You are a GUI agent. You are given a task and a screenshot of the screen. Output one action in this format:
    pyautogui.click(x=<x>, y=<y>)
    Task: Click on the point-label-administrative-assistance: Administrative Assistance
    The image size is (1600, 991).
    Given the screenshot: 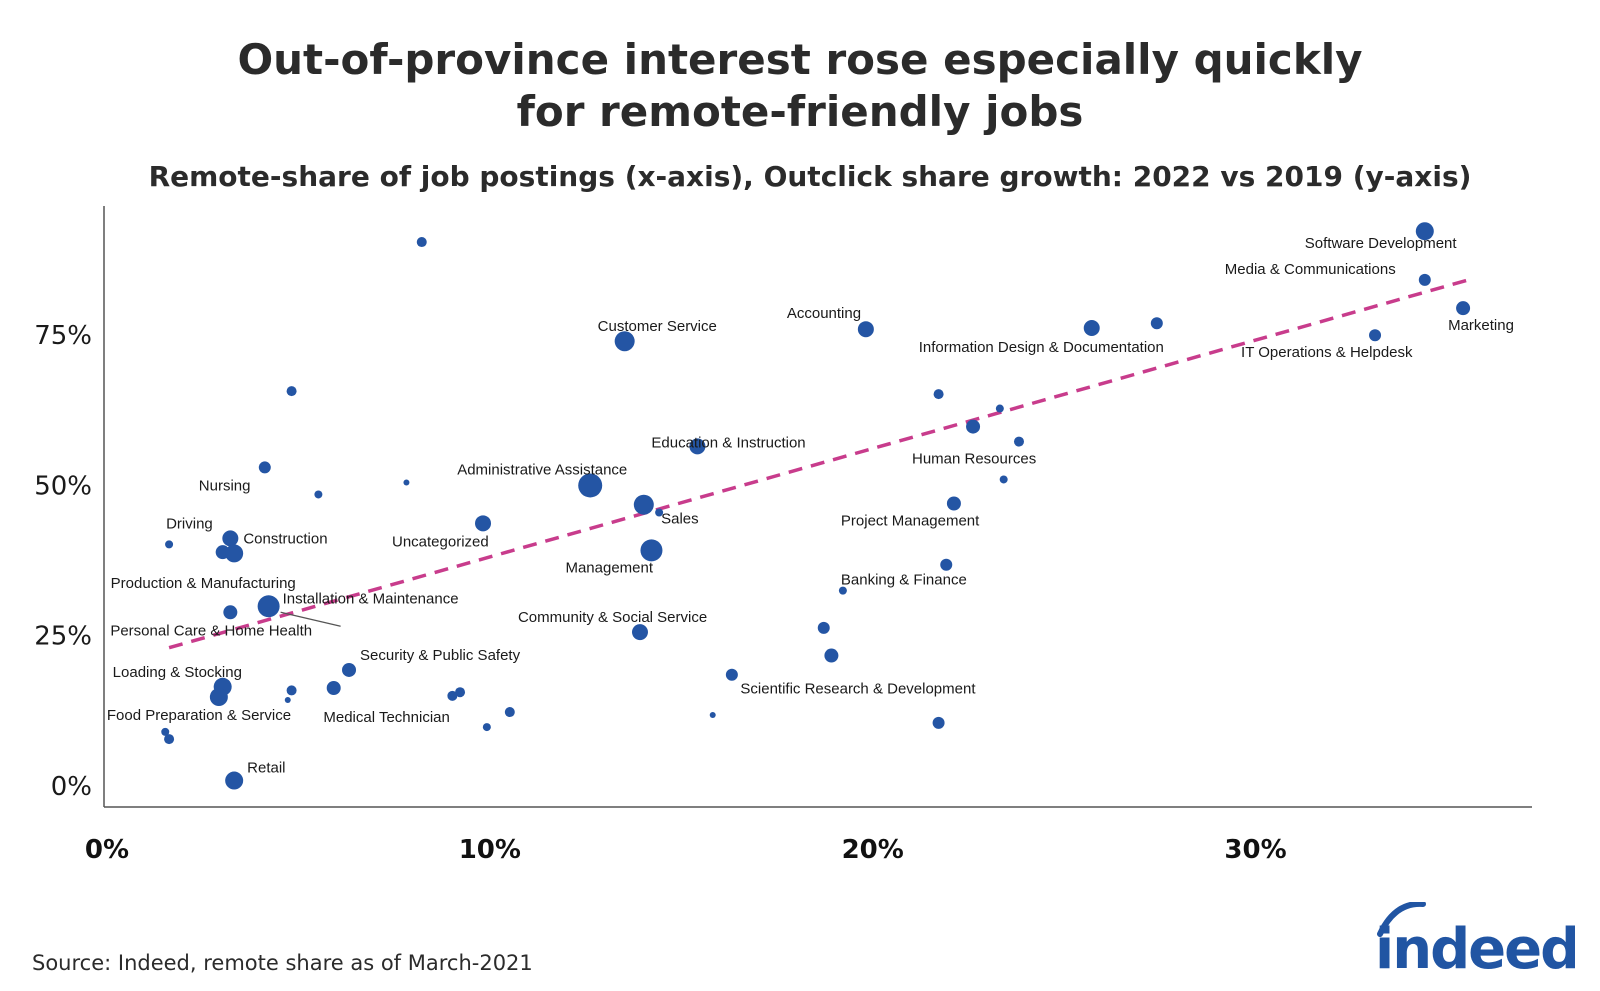 What is the action you would take?
    pyautogui.click(x=542, y=469)
    